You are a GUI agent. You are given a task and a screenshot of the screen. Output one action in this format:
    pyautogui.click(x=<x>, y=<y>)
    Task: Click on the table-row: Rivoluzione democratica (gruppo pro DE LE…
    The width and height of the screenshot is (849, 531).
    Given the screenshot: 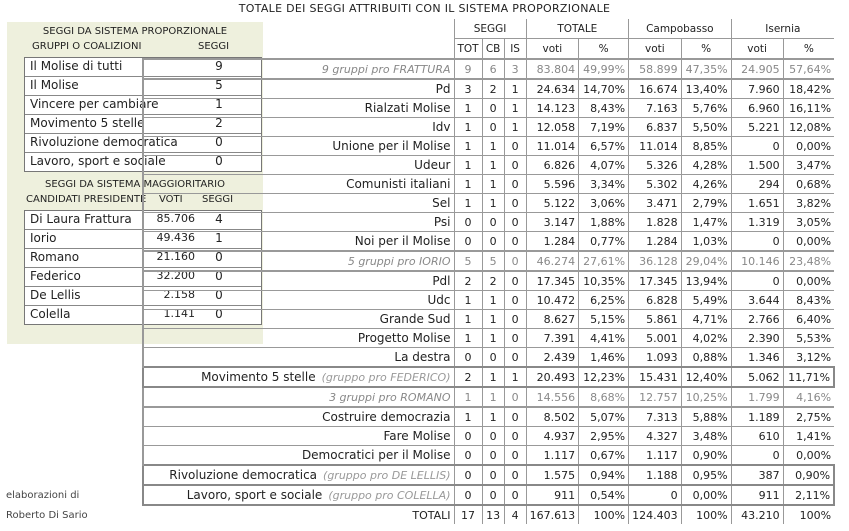 What is the action you would take?
    pyautogui.click(x=489, y=475)
    